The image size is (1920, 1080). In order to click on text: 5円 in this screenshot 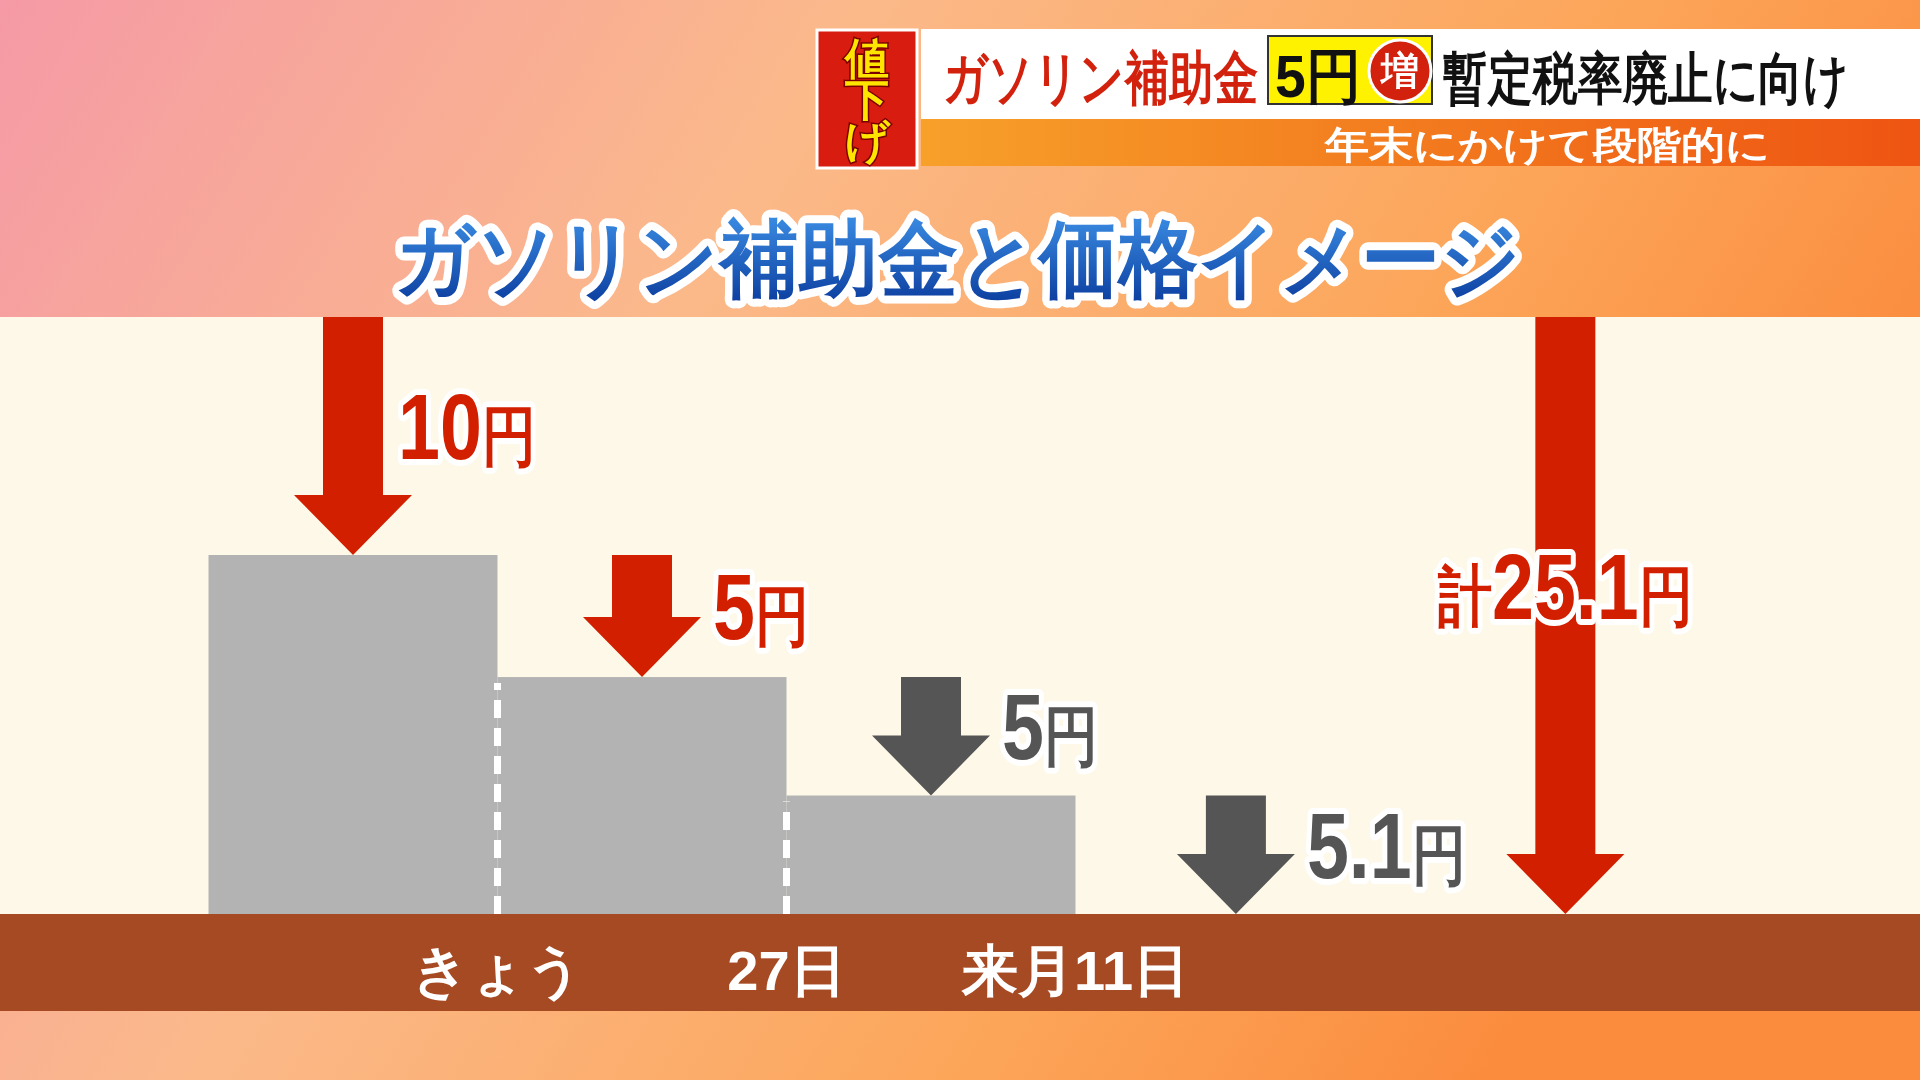, I will do `click(1318, 76)`.